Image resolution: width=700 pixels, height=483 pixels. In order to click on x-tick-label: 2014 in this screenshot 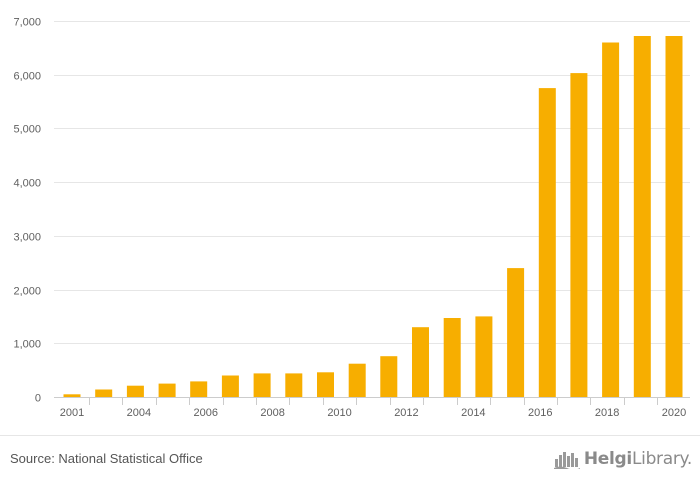, I will do `click(473, 413)`.